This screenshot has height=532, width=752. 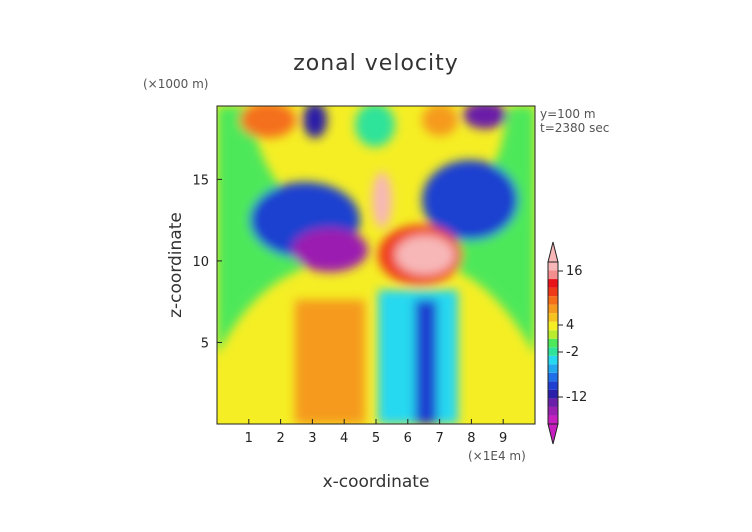 I want to click on field-orange-top-right, so click(x=440, y=121).